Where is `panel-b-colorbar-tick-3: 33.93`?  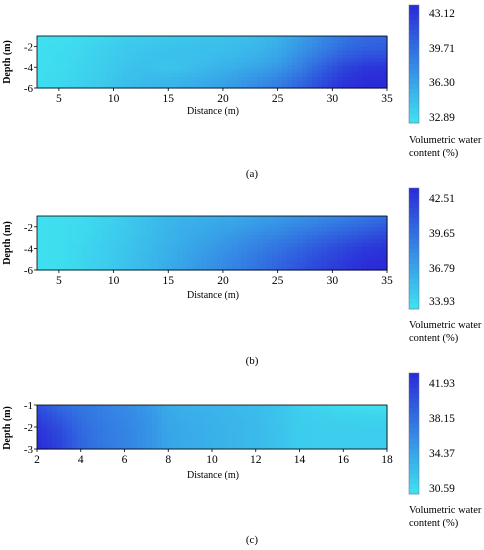 panel-b-colorbar-tick-3: 33.93 is located at coordinates (442, 302).